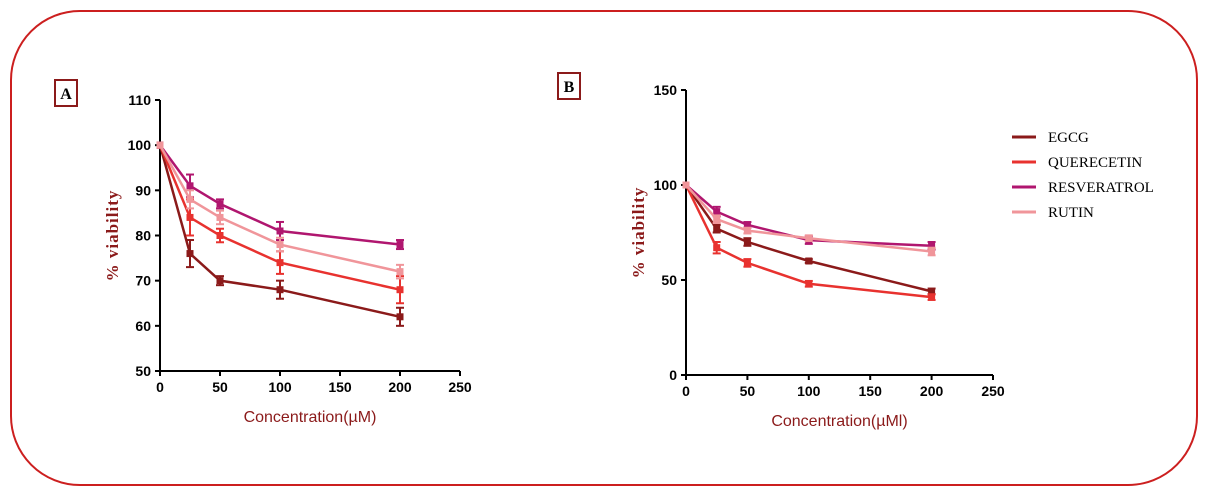 The image size is (1211, 489). Describe the element at coordinates (1083, 175) in the screenshot. I see `legend: EGCG QUERECETIN RESVERATROL RUTIN` at that location.